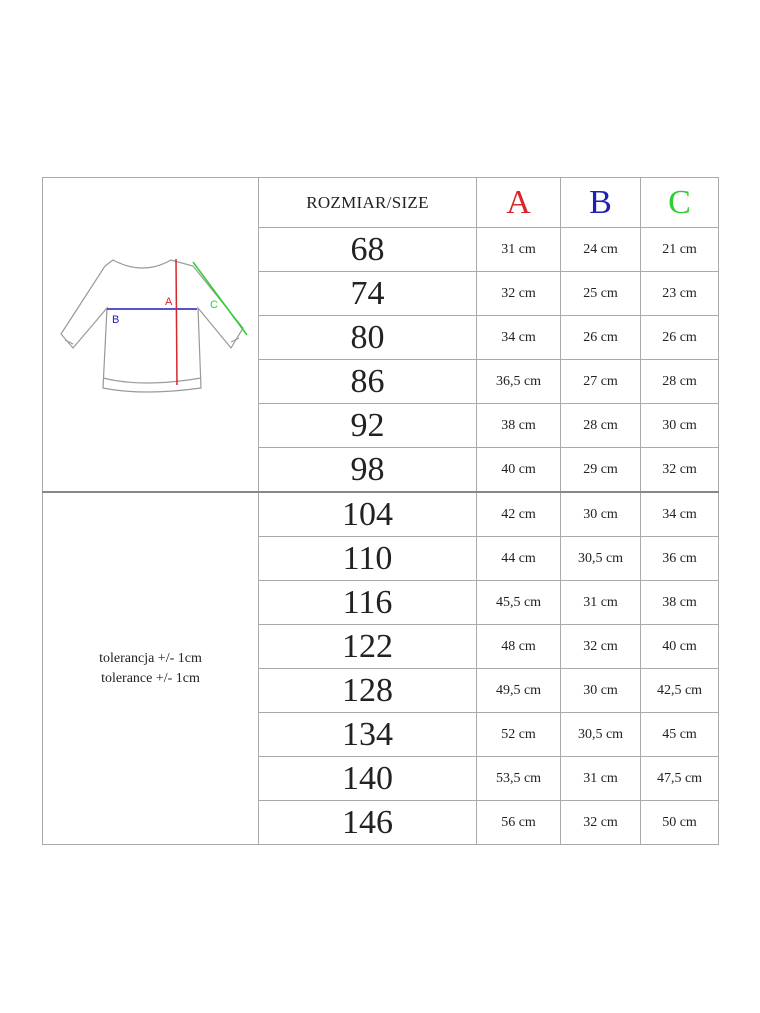 This screenshot has width=760, height=1013. Describe the element at coordinates (150, 658) in the screenshot. I see `tolerance-text: tolerancja +/- 1cm` at that location.